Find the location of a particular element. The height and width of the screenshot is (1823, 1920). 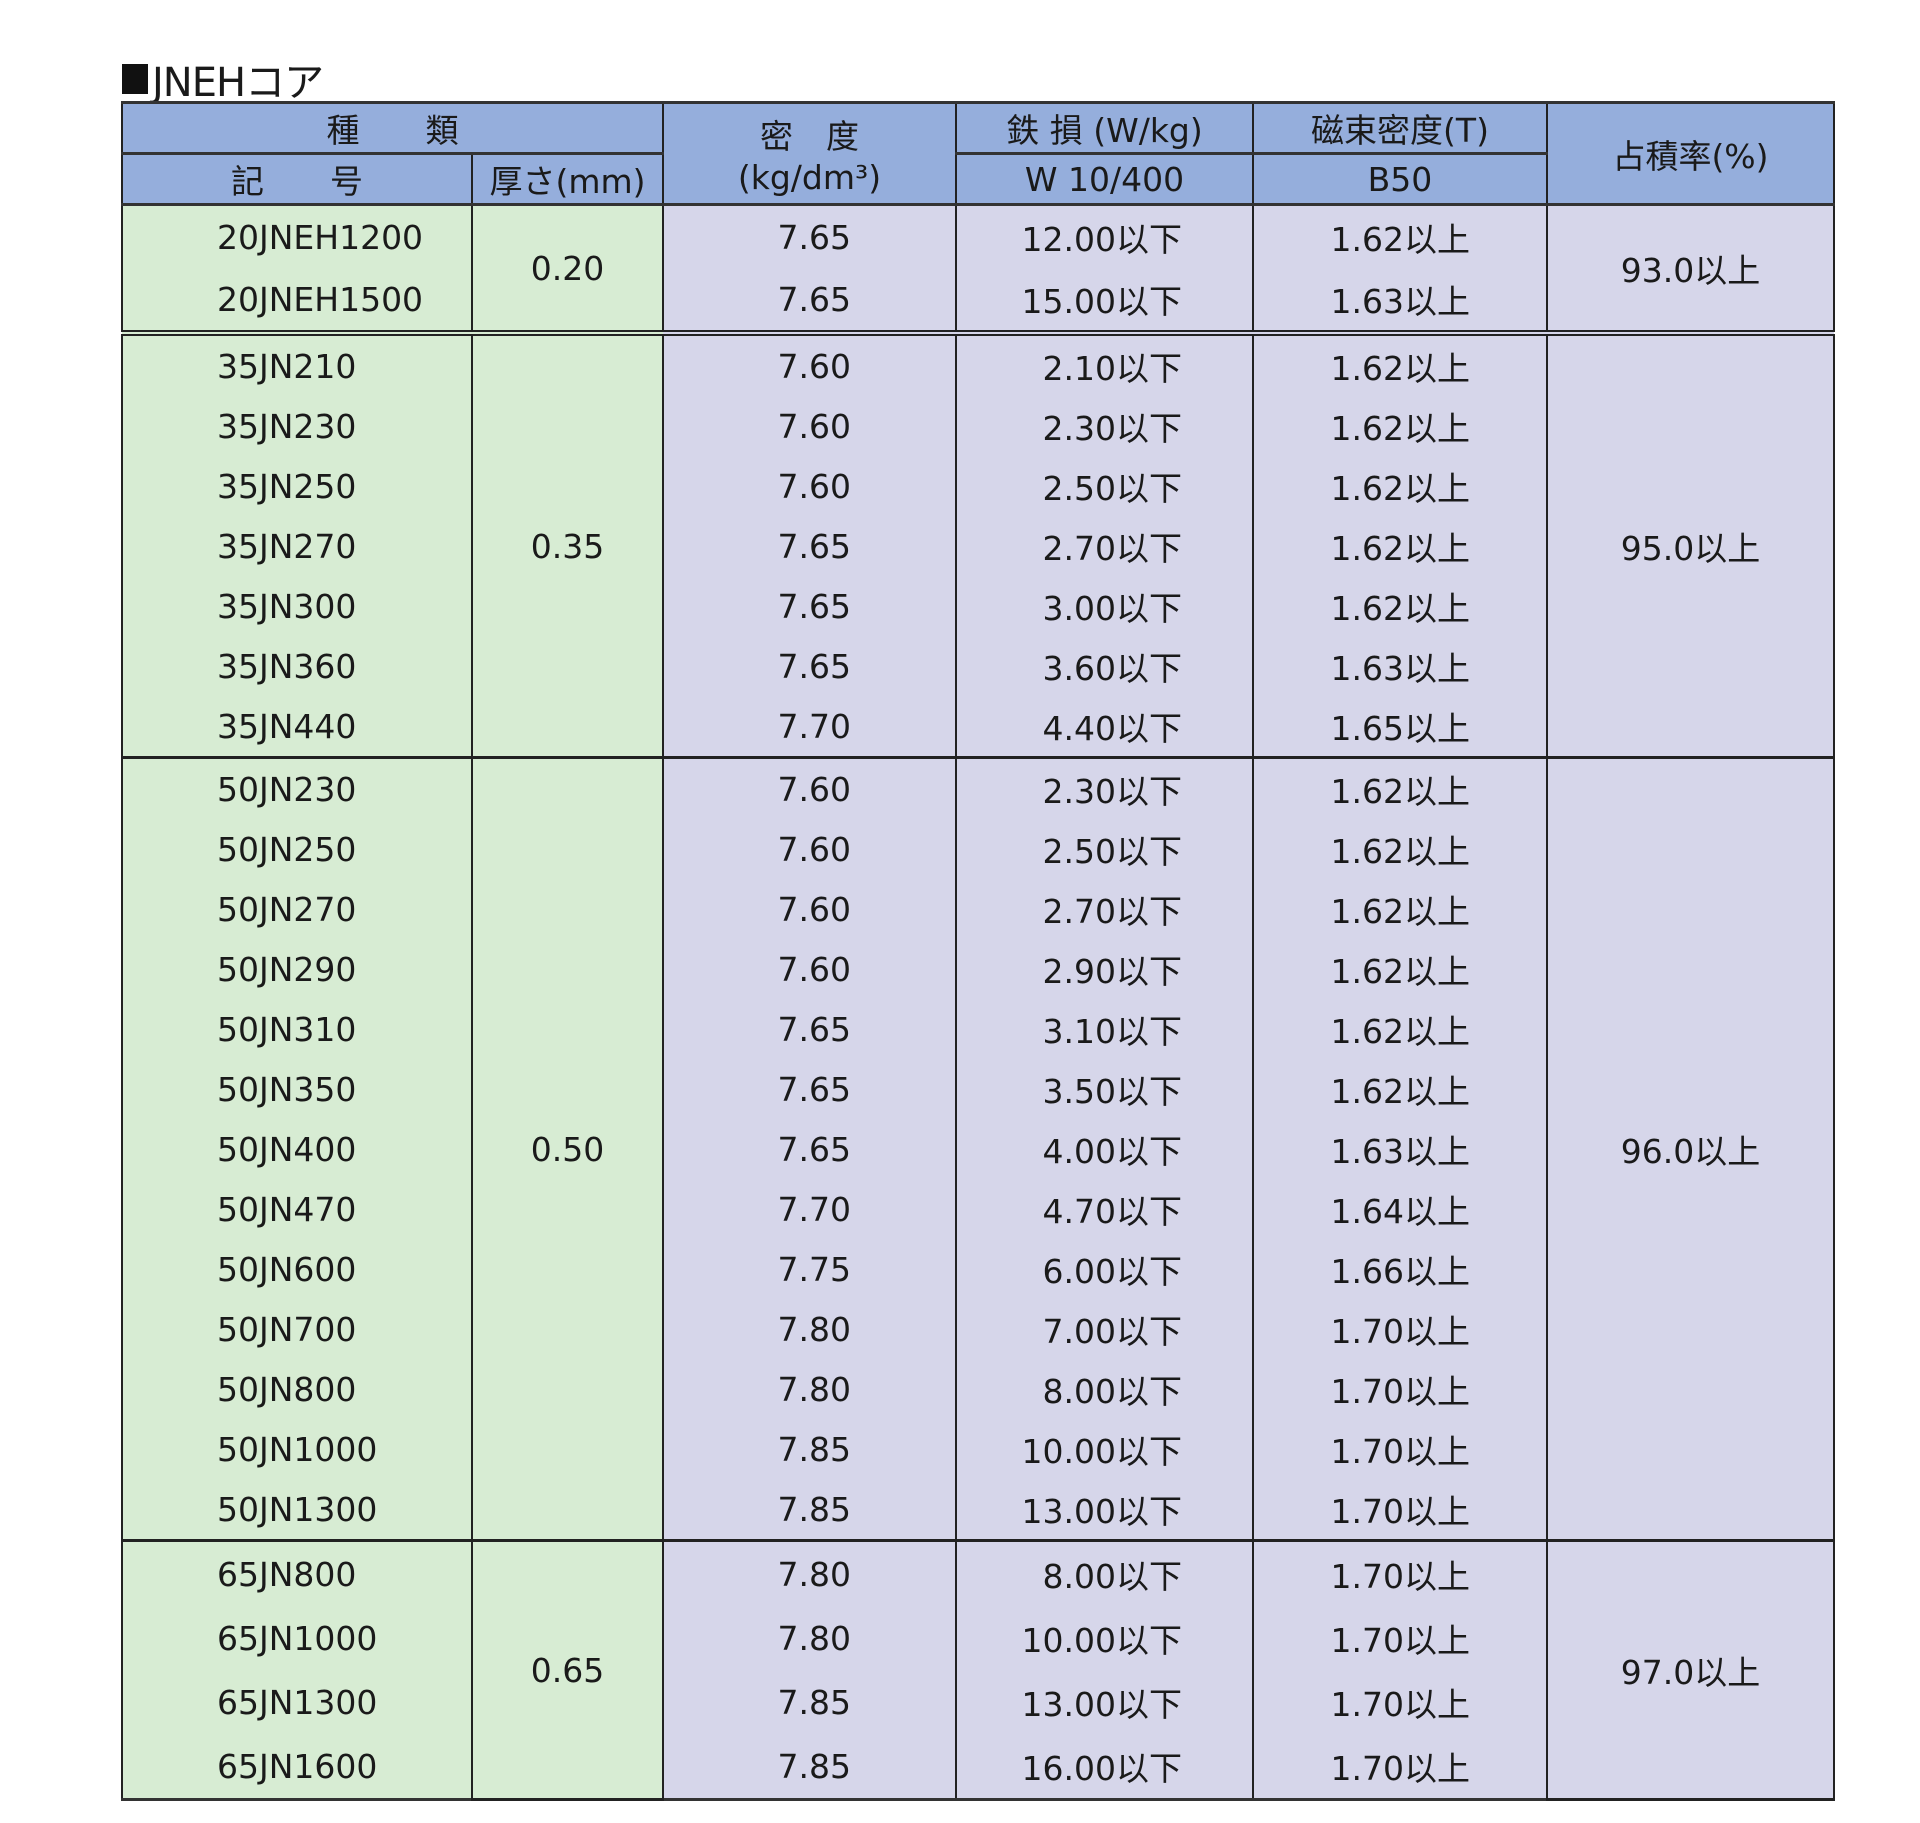

table-row: 50JN350 7.65 3.50以下 1.62以上 is located at coordinates (977, 1089).